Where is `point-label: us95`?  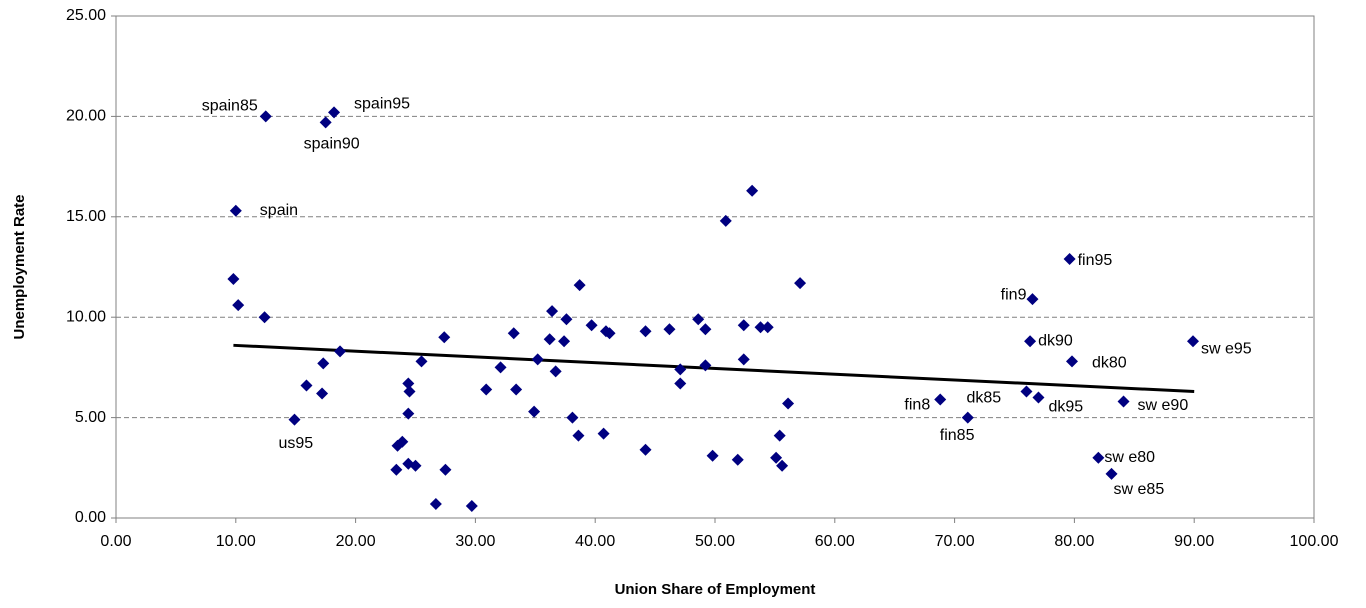 point-label: us95 is located at coordinates (296, 443).